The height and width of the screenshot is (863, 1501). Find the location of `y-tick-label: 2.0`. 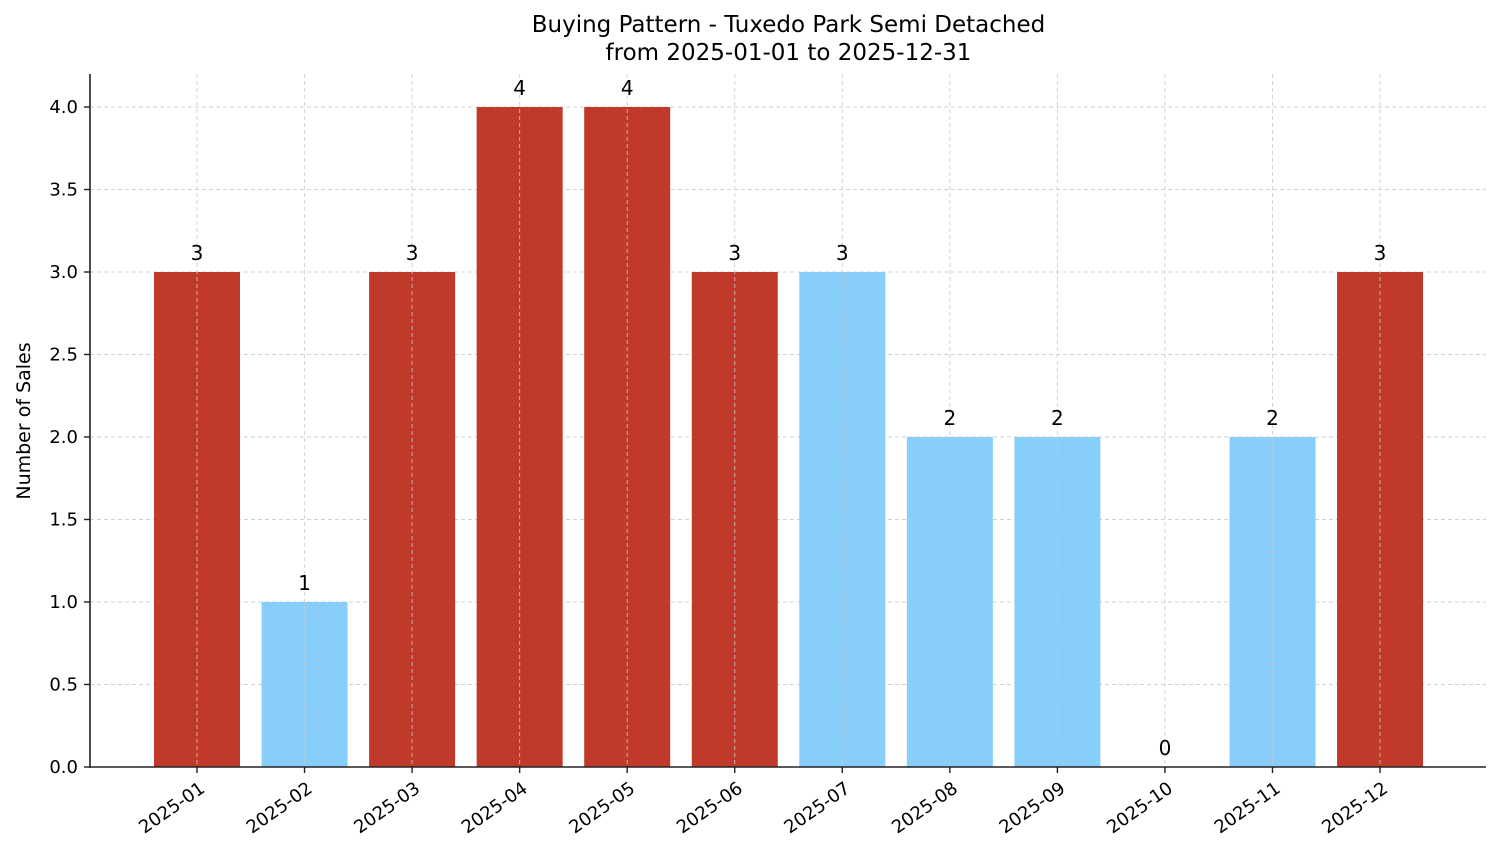

y-tick-label: 2.0 is located at coordinates (63, 437).